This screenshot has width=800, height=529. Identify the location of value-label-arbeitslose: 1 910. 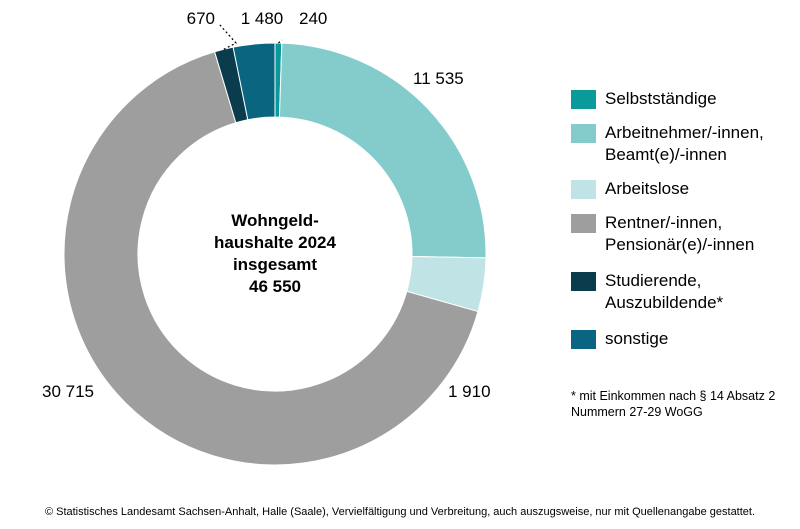
(469, 391).